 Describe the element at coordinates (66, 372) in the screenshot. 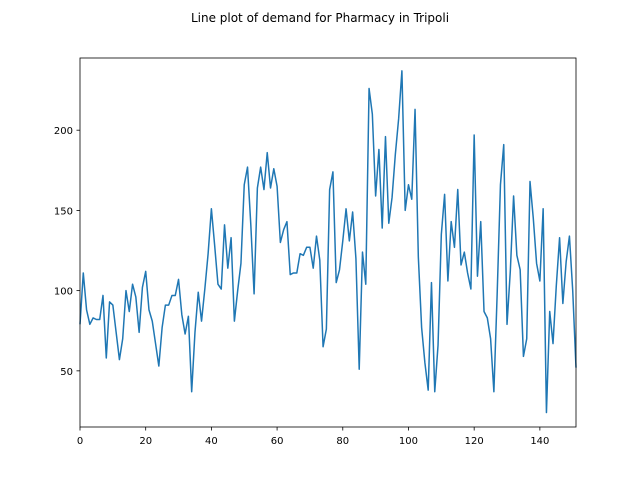

I see `y-tick-label: 50` at that location.